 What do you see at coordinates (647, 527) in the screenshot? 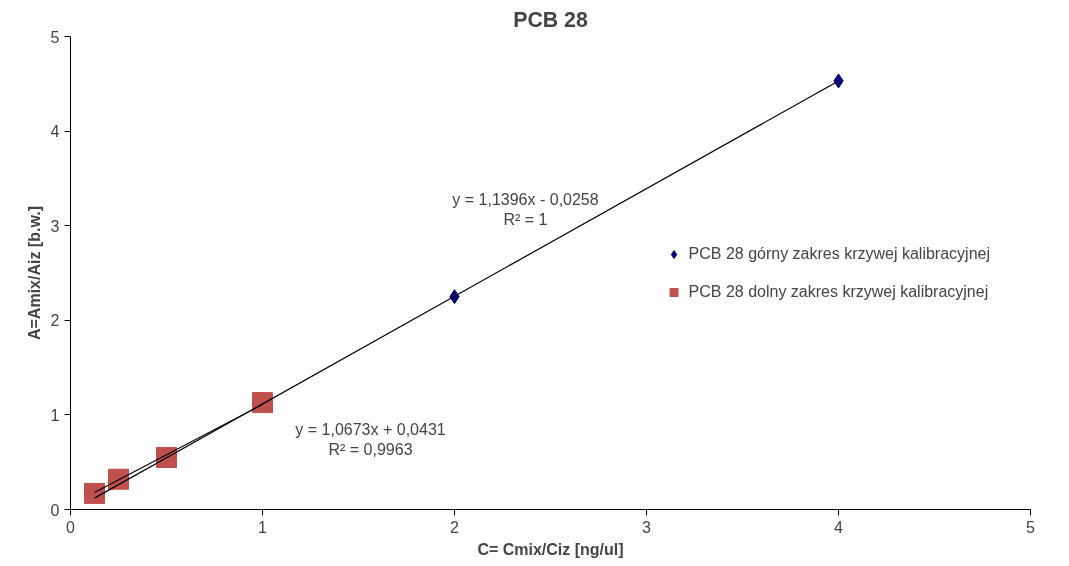
I see `x-tick-label: 3` at bounding box center [647, 527].